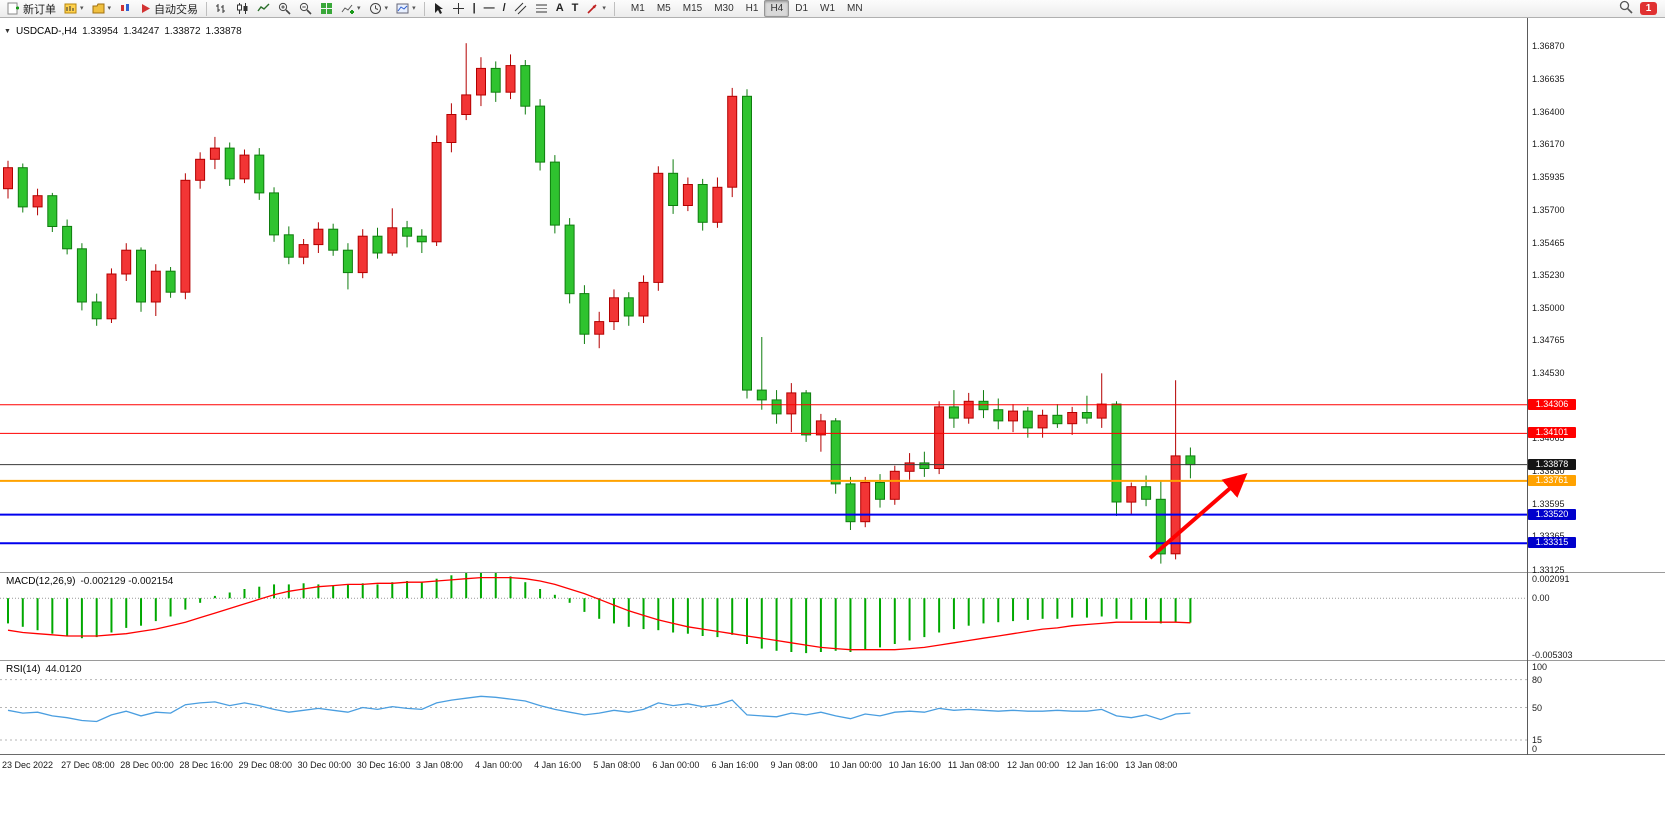 The width and height of the screenshot is (1665, 828). I want to click on price-axis-label: 1.36400, so click(1548, 112).